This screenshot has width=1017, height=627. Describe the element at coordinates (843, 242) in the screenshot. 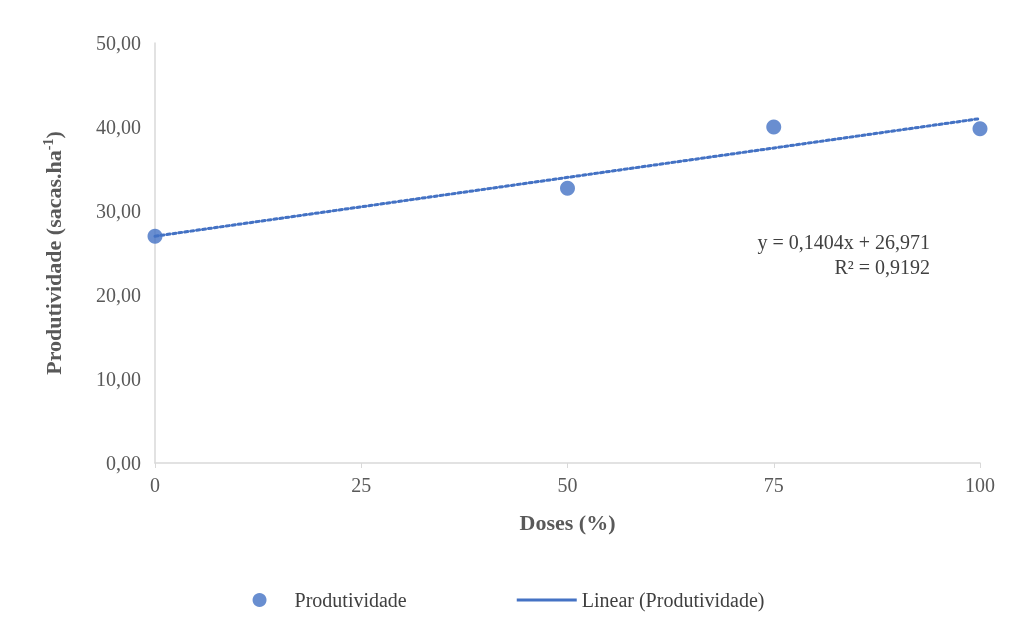

I see `annotation: y = 0,1404x + 26,971` at that location.